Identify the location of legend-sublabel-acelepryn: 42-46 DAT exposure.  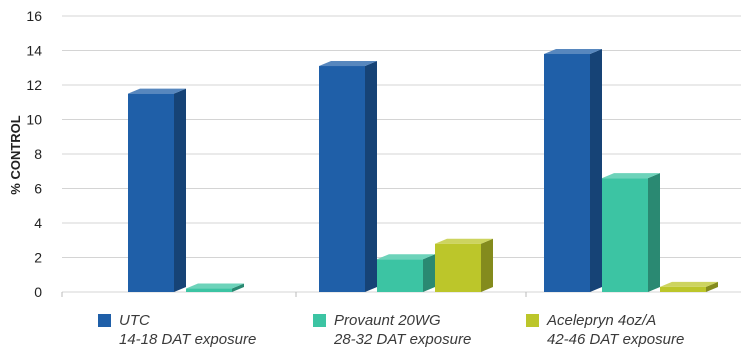
(616, 339).